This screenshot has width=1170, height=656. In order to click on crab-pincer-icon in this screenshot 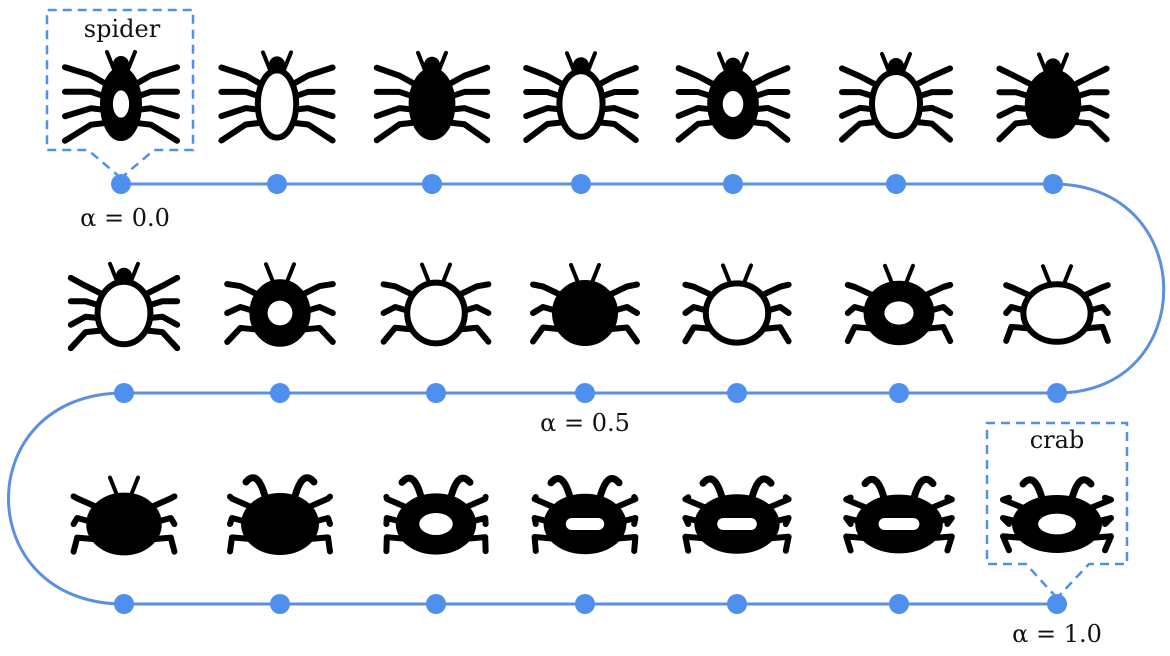, I will do `click(1057, 515)`.